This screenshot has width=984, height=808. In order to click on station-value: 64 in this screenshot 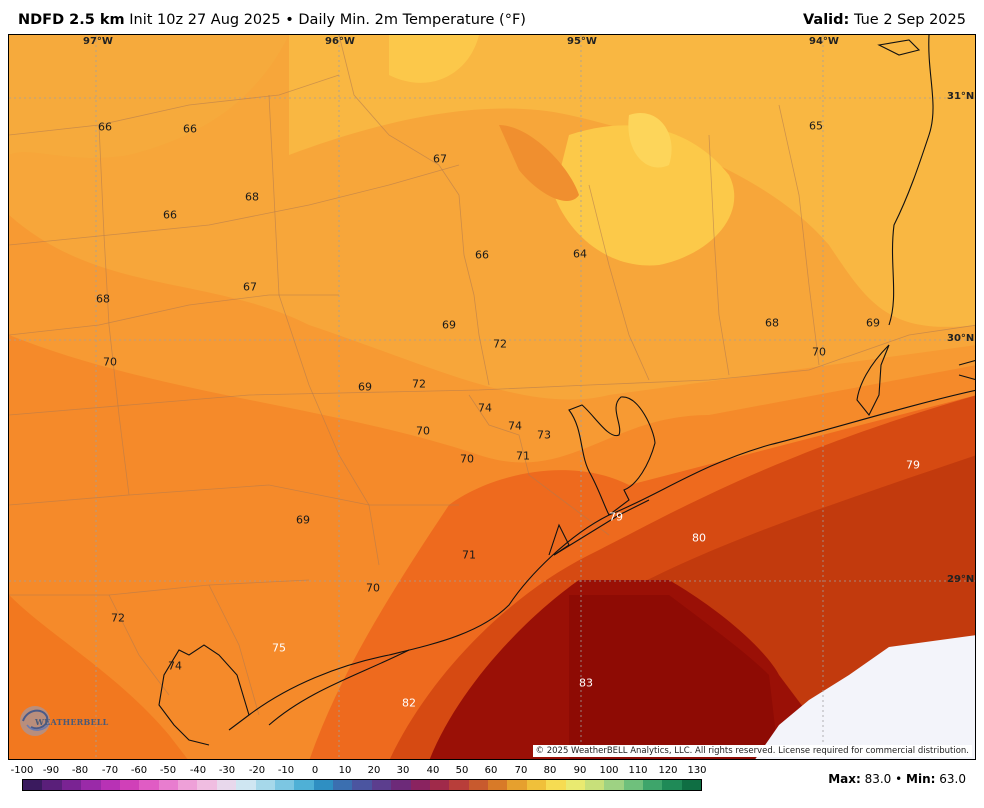, I will do `click(580, 254)`.